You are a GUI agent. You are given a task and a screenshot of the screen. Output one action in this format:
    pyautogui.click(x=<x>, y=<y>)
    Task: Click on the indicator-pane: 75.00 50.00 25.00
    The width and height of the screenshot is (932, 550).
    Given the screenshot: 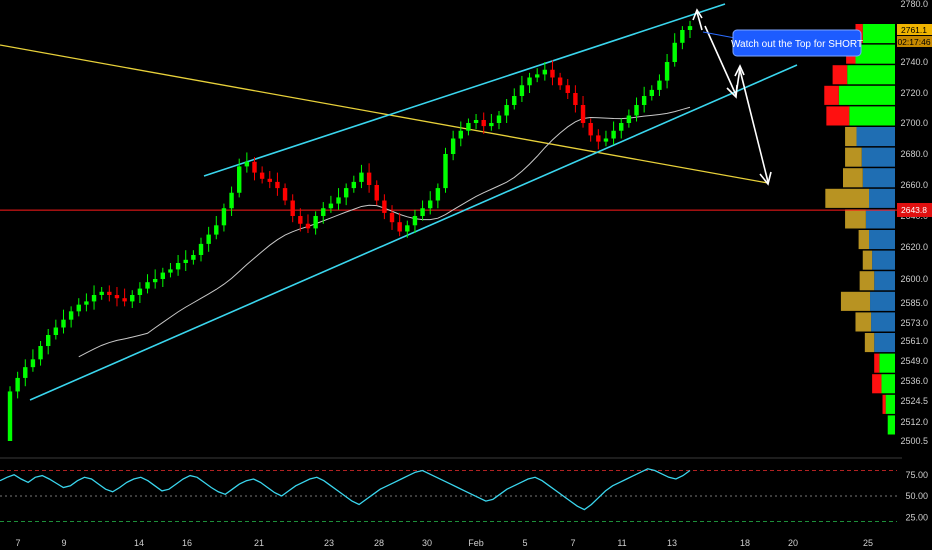 What is the action you would take?
    pyautogui.click(x=464, y=495)
    